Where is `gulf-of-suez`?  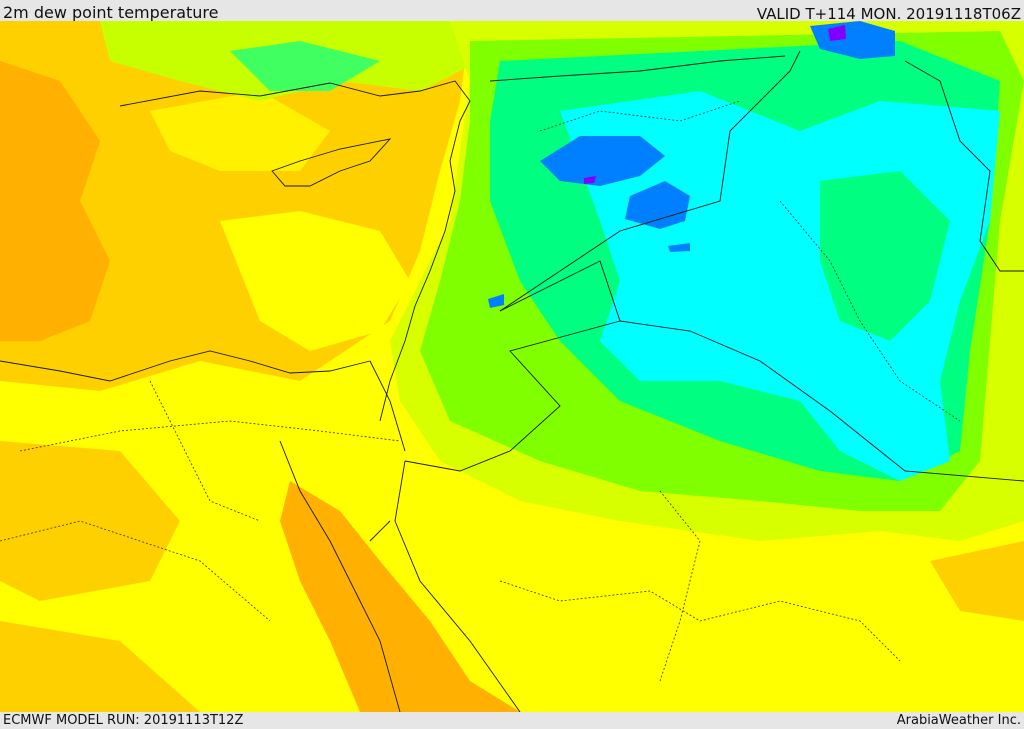
gulf-of-suez is located at coordinates (380, 531).